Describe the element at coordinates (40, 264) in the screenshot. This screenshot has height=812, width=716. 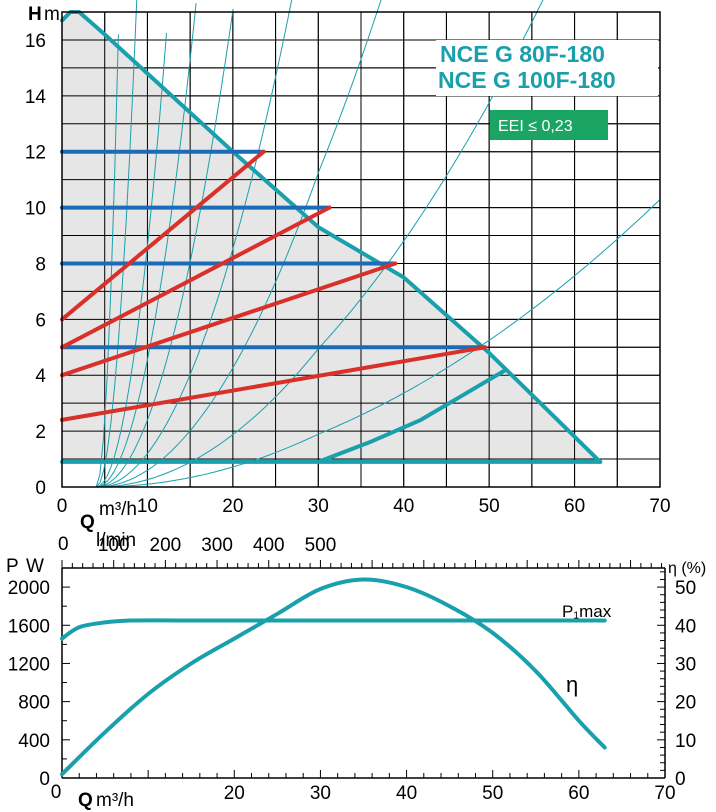
I see `y-tick-label: 8` at that location.